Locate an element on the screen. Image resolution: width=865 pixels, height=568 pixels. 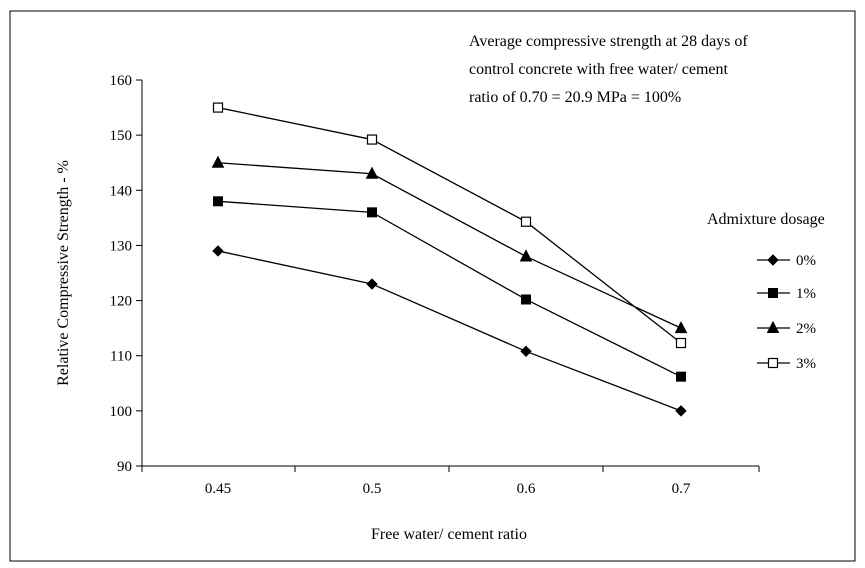
legend: Admixture dosage 0% 1% 2% 3% is located at coordinates (766, 291).